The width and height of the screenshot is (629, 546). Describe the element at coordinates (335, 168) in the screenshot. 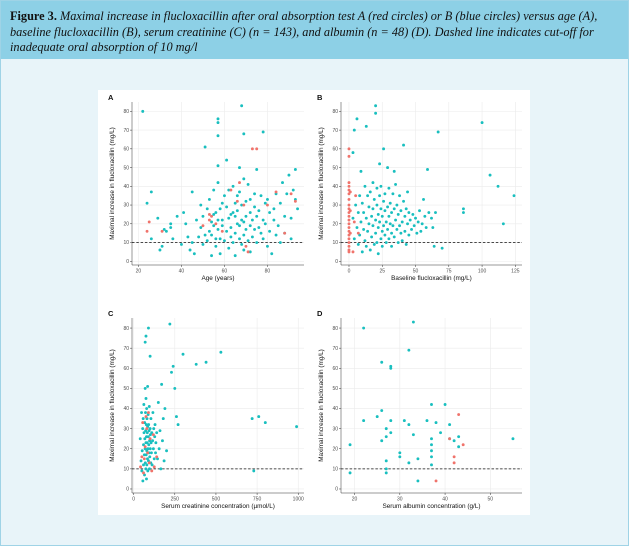

I see `y-tick-label: 50` at that location.